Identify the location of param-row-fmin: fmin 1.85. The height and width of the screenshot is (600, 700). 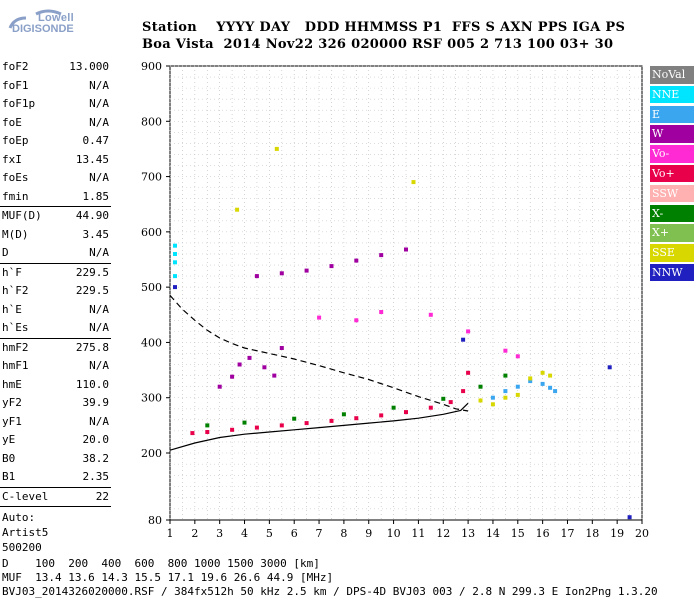
(55, 197).